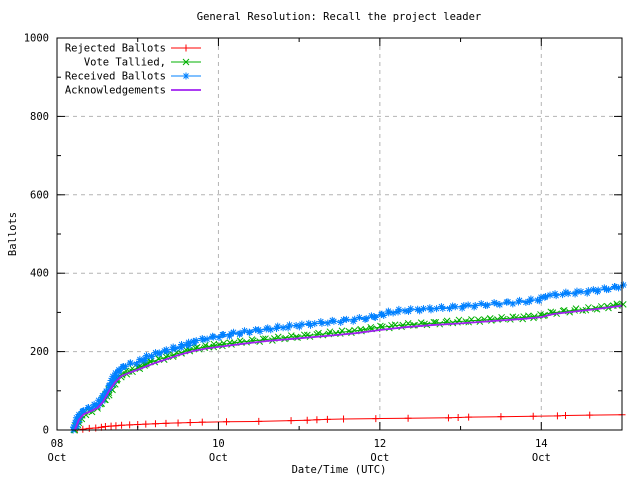  What do you see at coordinates (541, 458) in the screenshot?
I see `x-tick-label: Oct` at bounding box center [541, 458].